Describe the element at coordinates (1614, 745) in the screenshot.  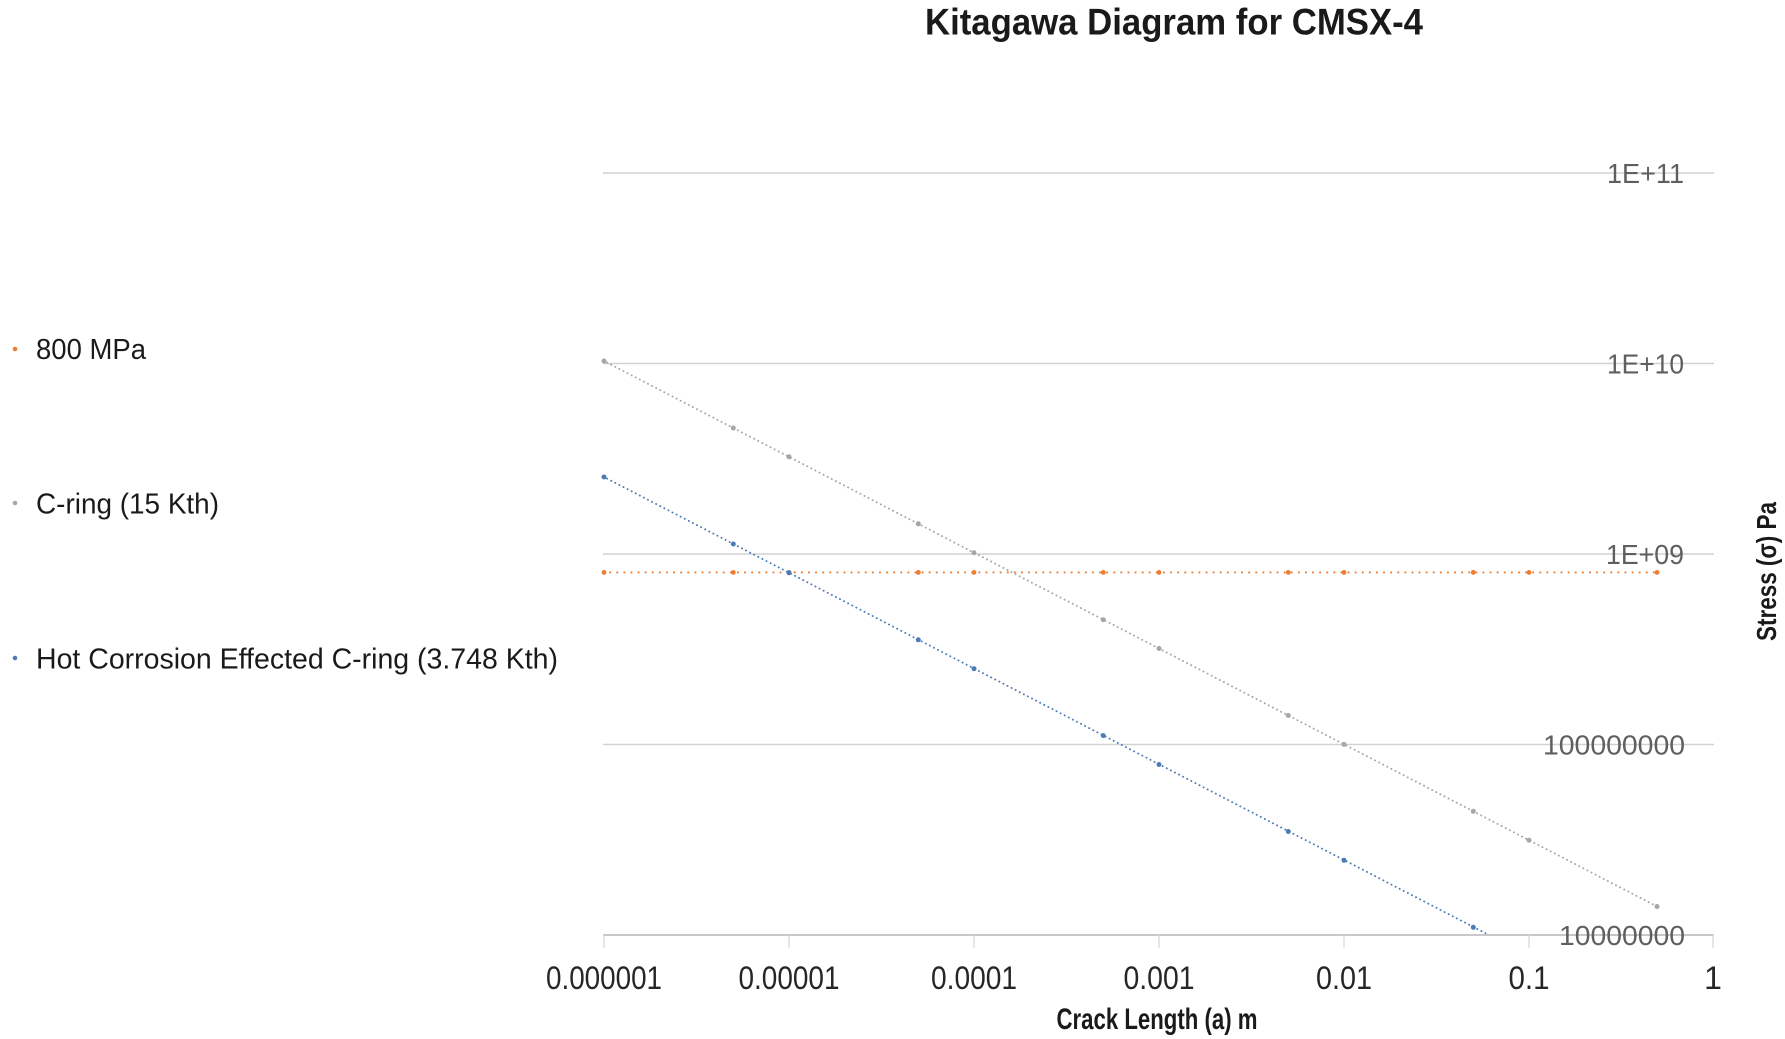
I see `svg-text: 100000000` at that location.